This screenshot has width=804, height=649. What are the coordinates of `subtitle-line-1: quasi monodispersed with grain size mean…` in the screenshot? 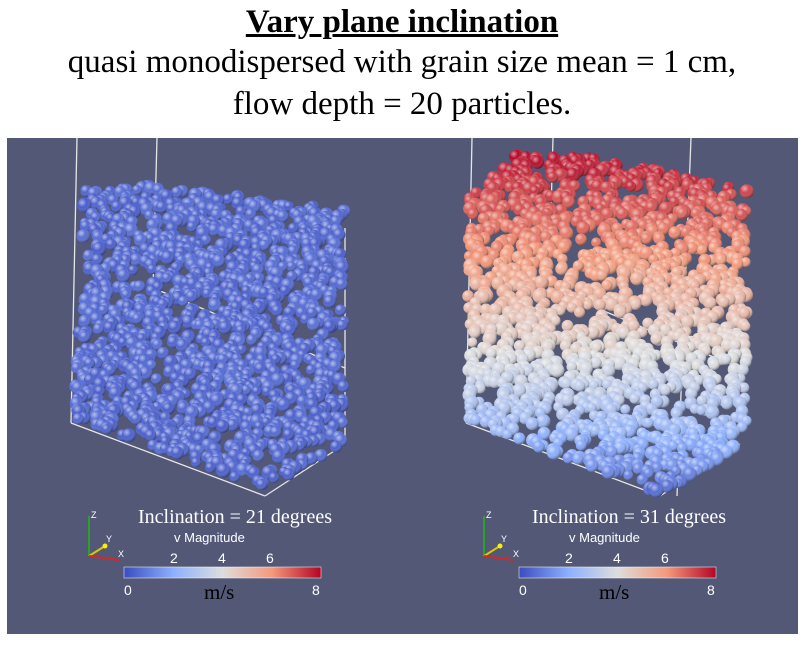 It's located at (402, 62).